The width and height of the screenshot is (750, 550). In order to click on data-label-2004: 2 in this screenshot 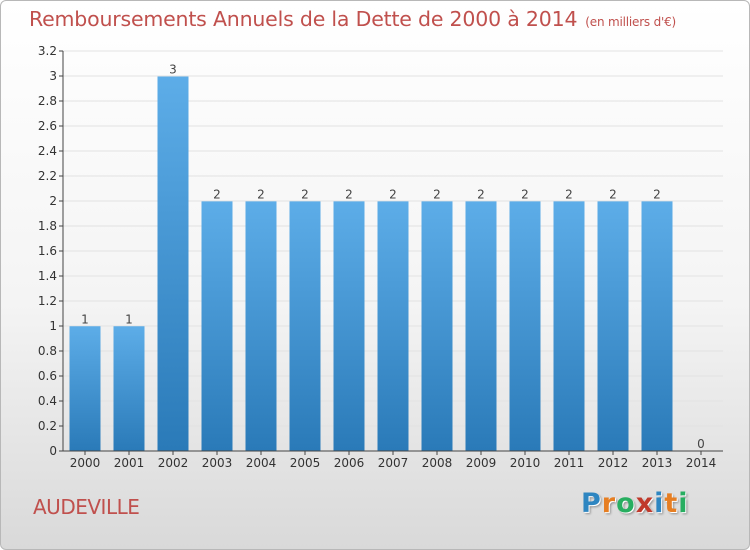, I will do `click(261, 194)`.